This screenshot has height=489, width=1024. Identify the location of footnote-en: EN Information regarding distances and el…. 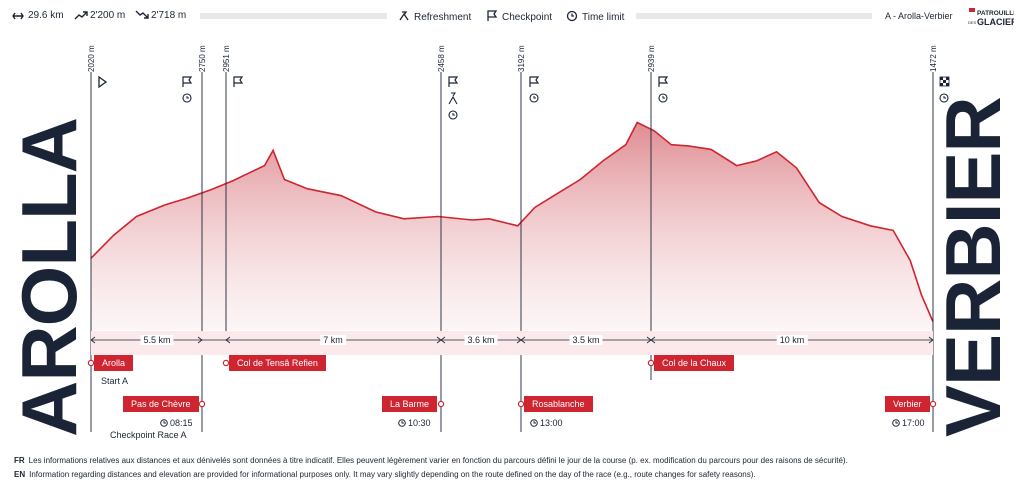
(385, 474).